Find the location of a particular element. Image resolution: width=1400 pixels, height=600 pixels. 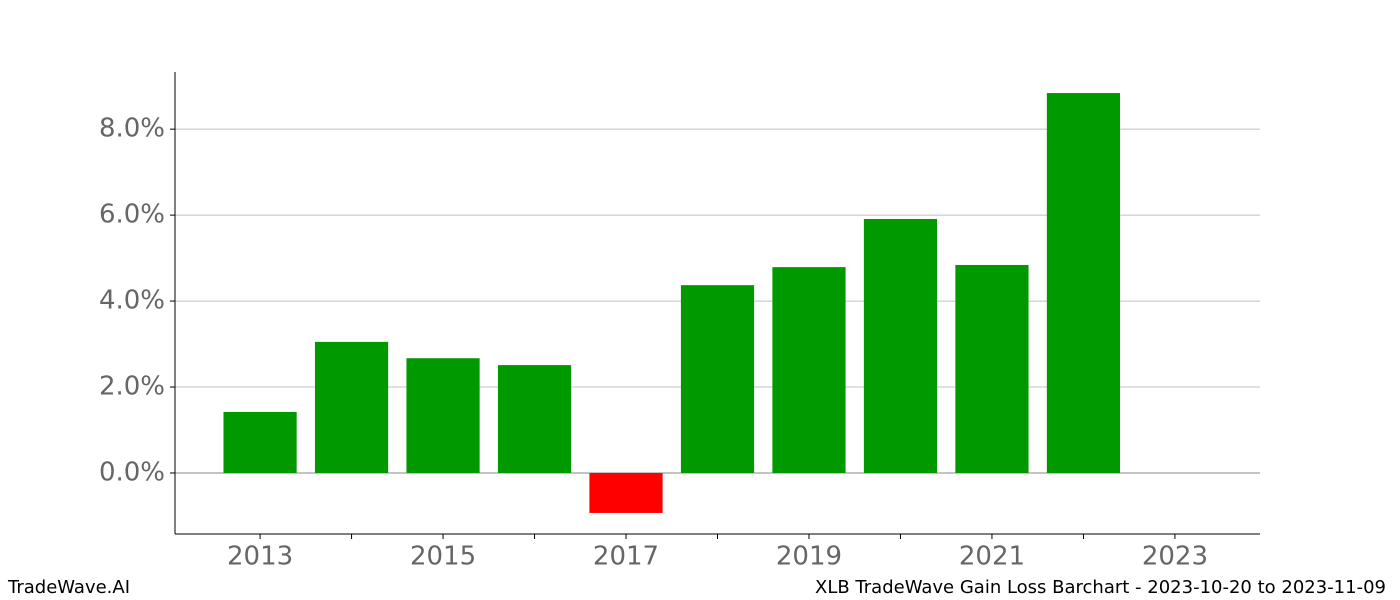

x-tick-label: 2017 is located at coordinates (626, 557).